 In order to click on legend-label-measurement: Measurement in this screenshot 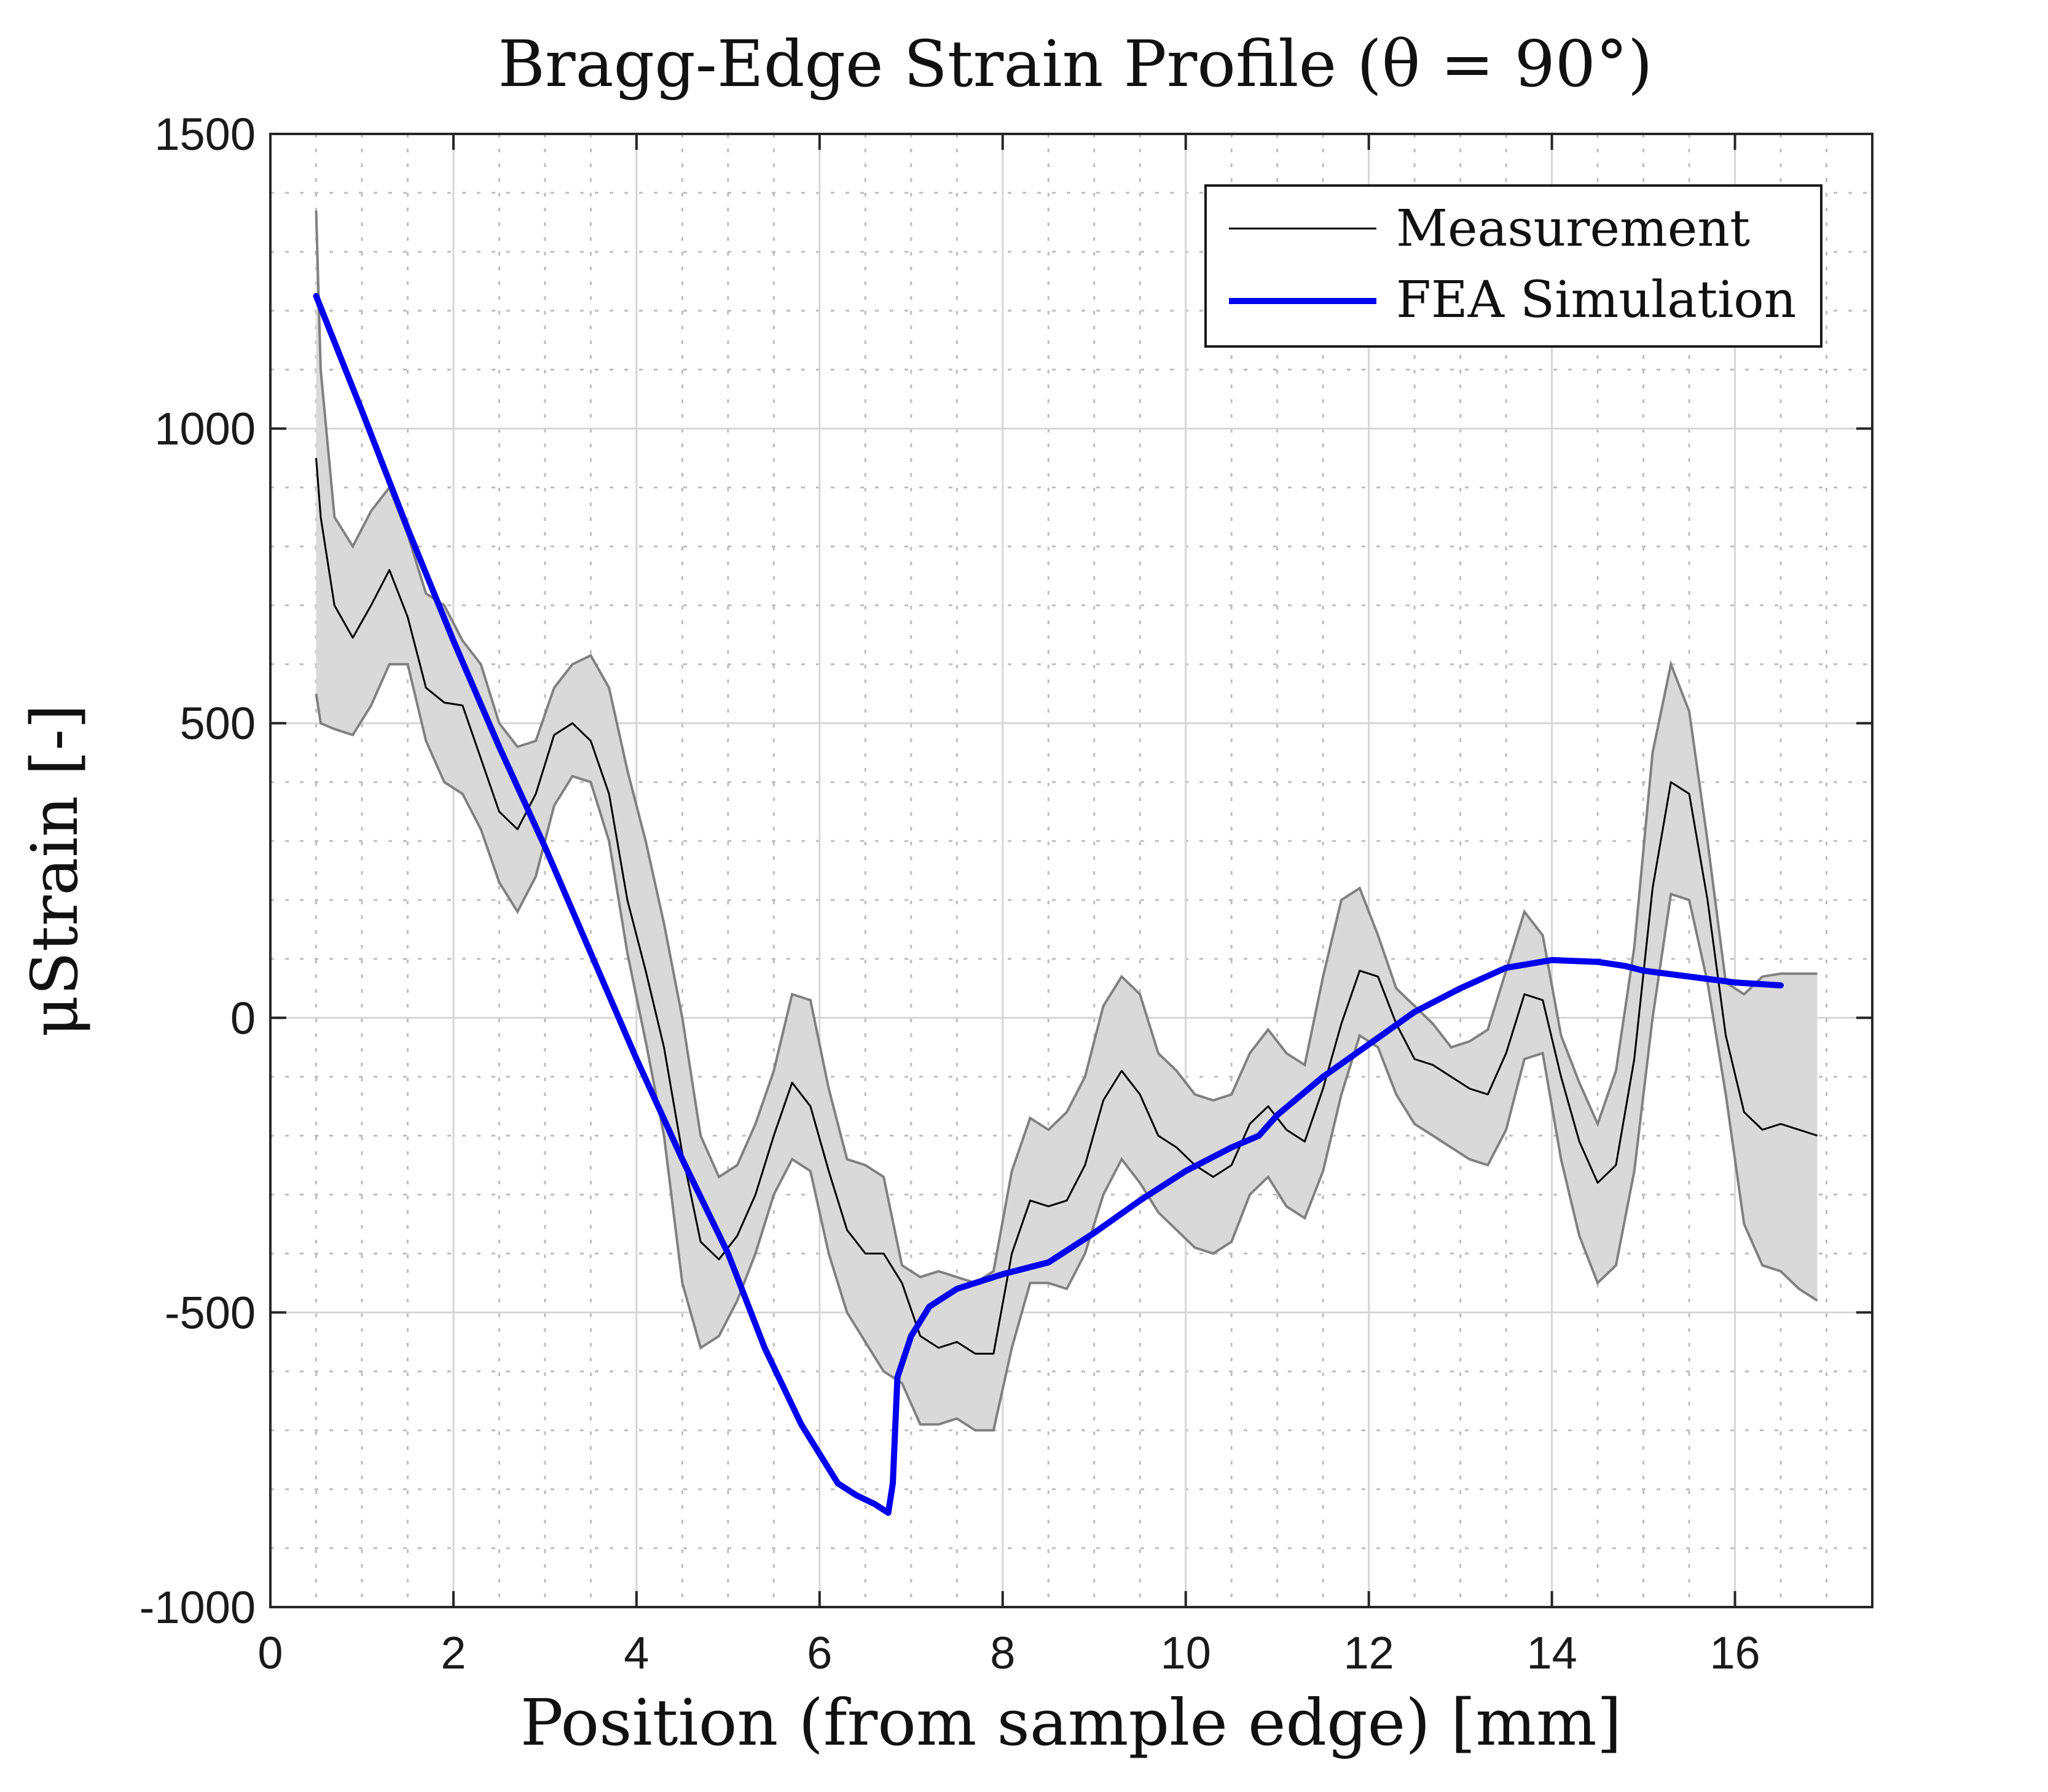, I will do `click(1573, 229)`.